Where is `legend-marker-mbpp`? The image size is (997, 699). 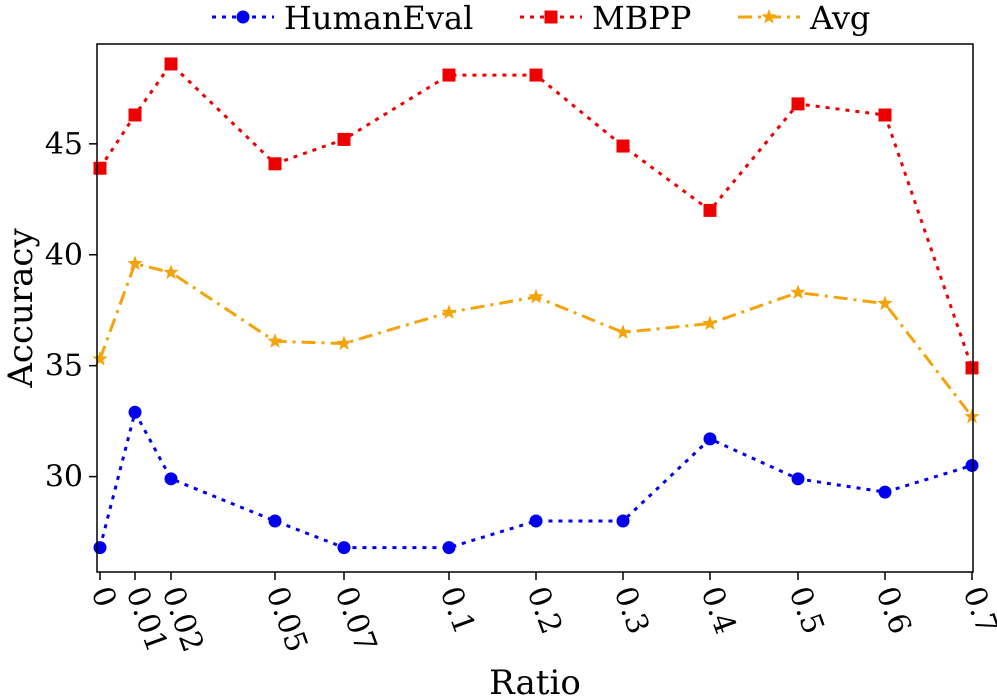 legend-marker-mbpp is located at coordinates (551, 17).